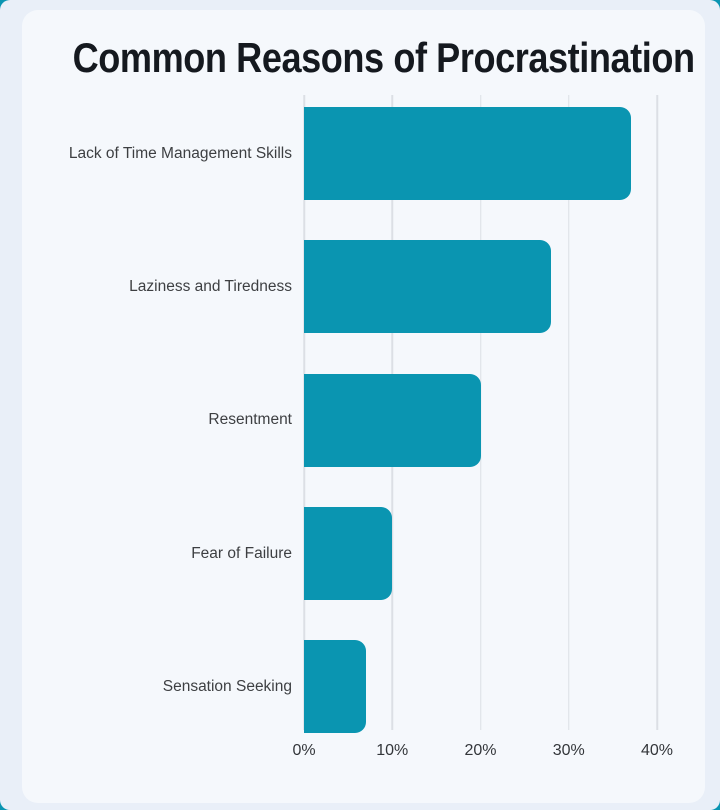 The width and height of the screenshot is (720, 810). Describe the element at coordinates (241, 553) in the screenshot. I see `category-label: Fear of Failure` at that location.